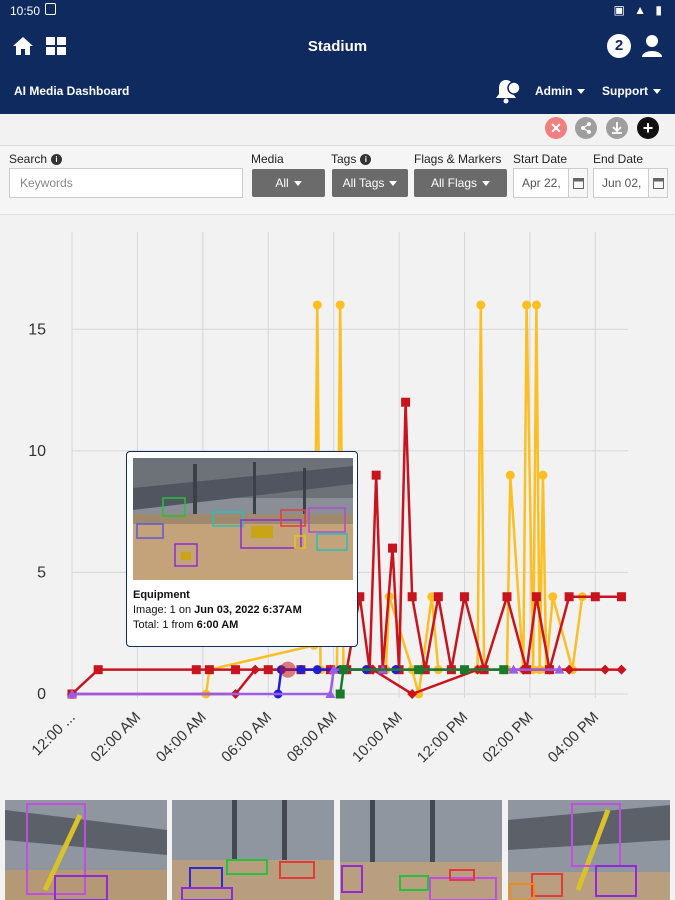  Describe the element at coordinates (56, 46) in the screenshot. I see `dashboard-grid-icon` at that location.